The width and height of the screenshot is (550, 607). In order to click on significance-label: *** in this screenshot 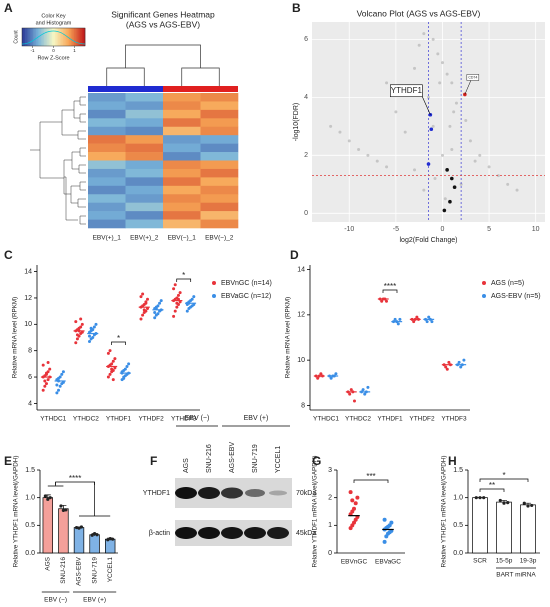, I will do `click(370, 476)`.